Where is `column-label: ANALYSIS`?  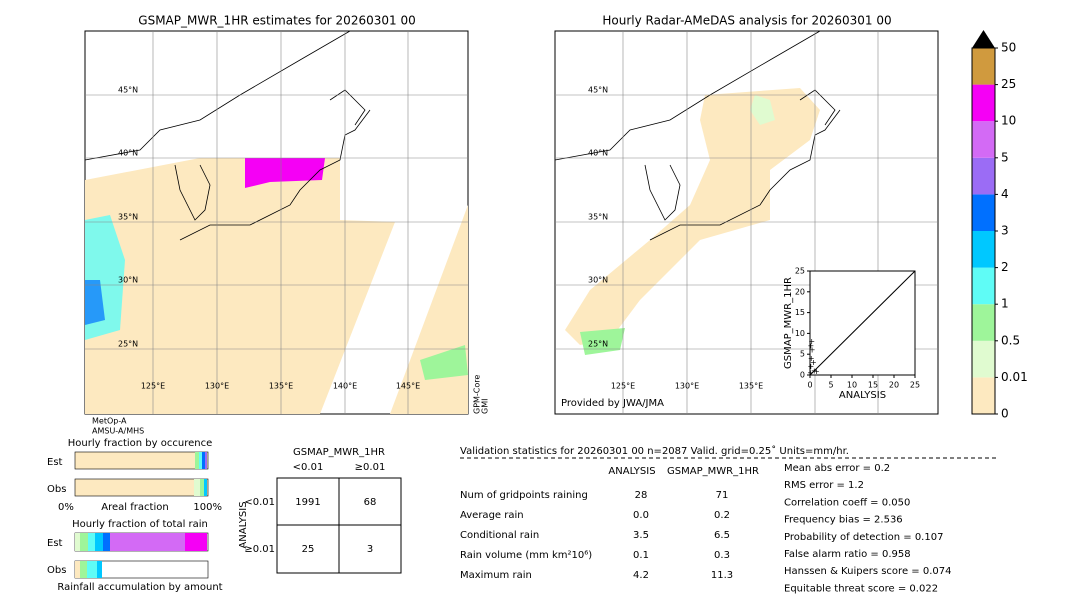
column-label: ANALYSIS is located at coordinates (631, 471).